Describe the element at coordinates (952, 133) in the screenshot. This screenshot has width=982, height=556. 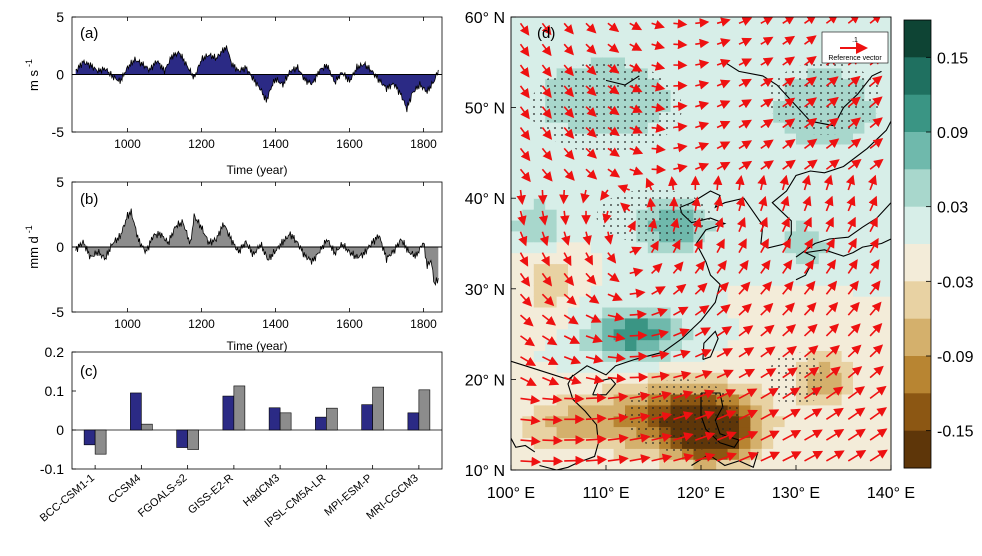
I see `colorbar-tick-label: 0.09` at that location.